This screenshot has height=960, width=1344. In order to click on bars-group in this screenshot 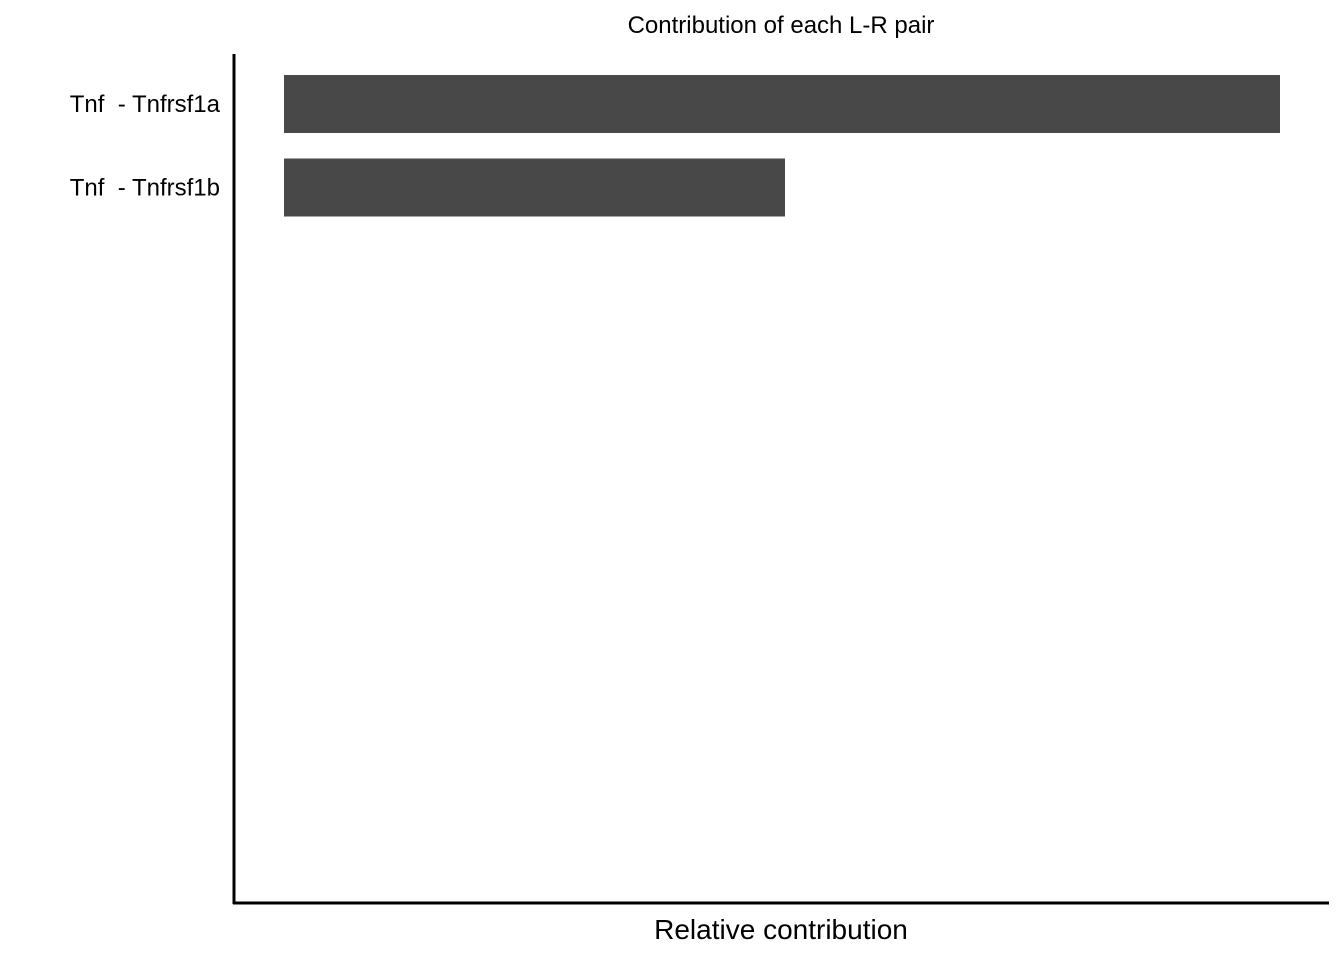, I will do `click(782, 146)`.